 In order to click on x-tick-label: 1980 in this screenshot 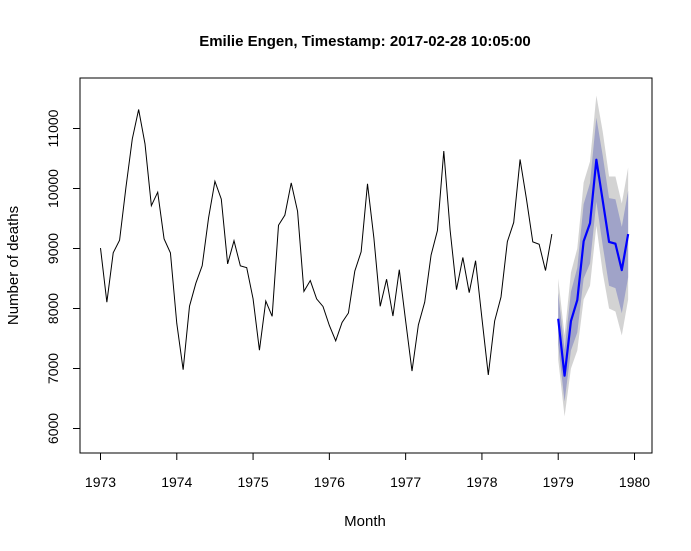, I will do `click(634, 482)`.